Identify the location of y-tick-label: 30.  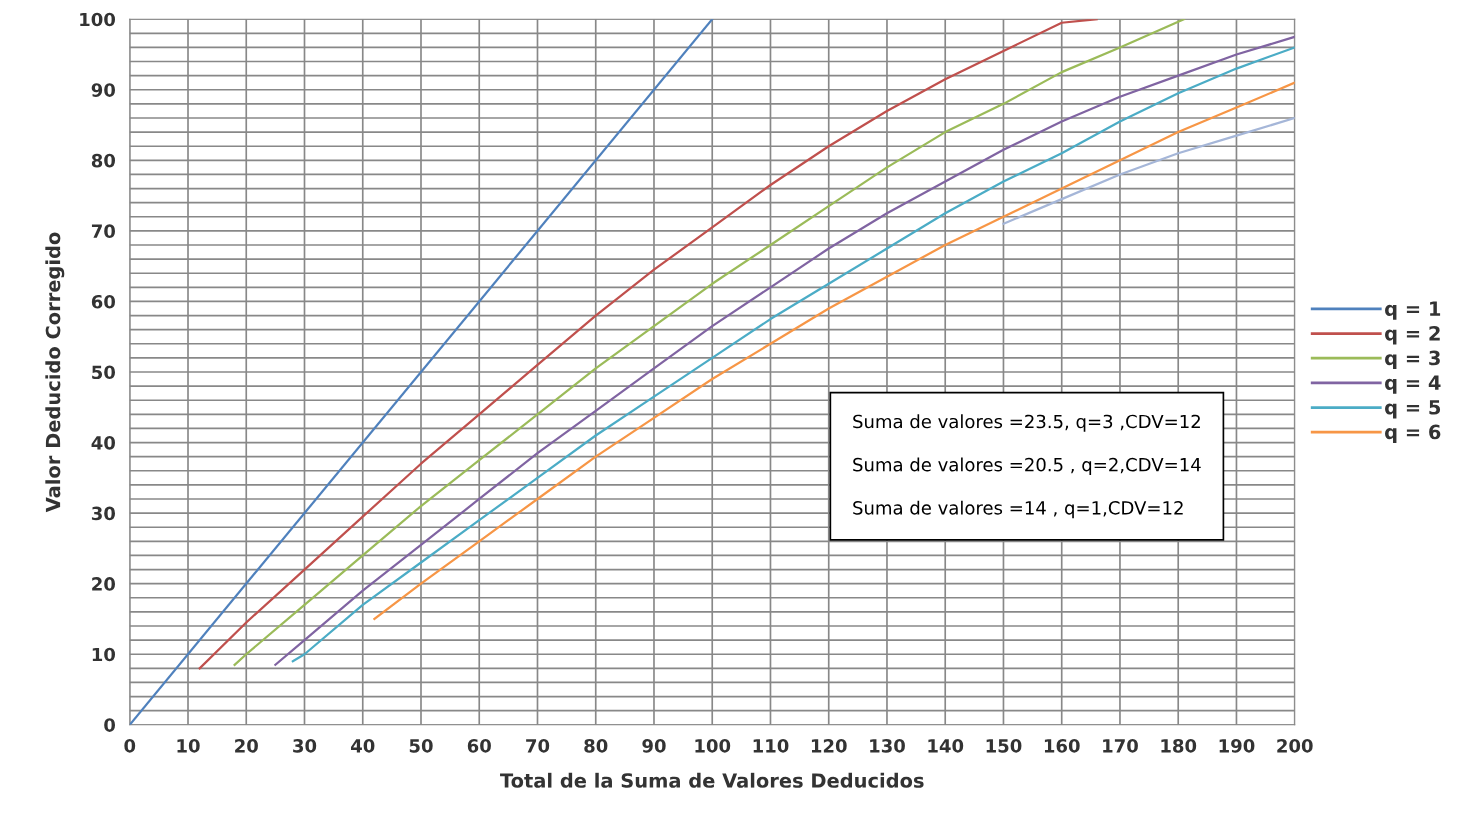
(103, 513).